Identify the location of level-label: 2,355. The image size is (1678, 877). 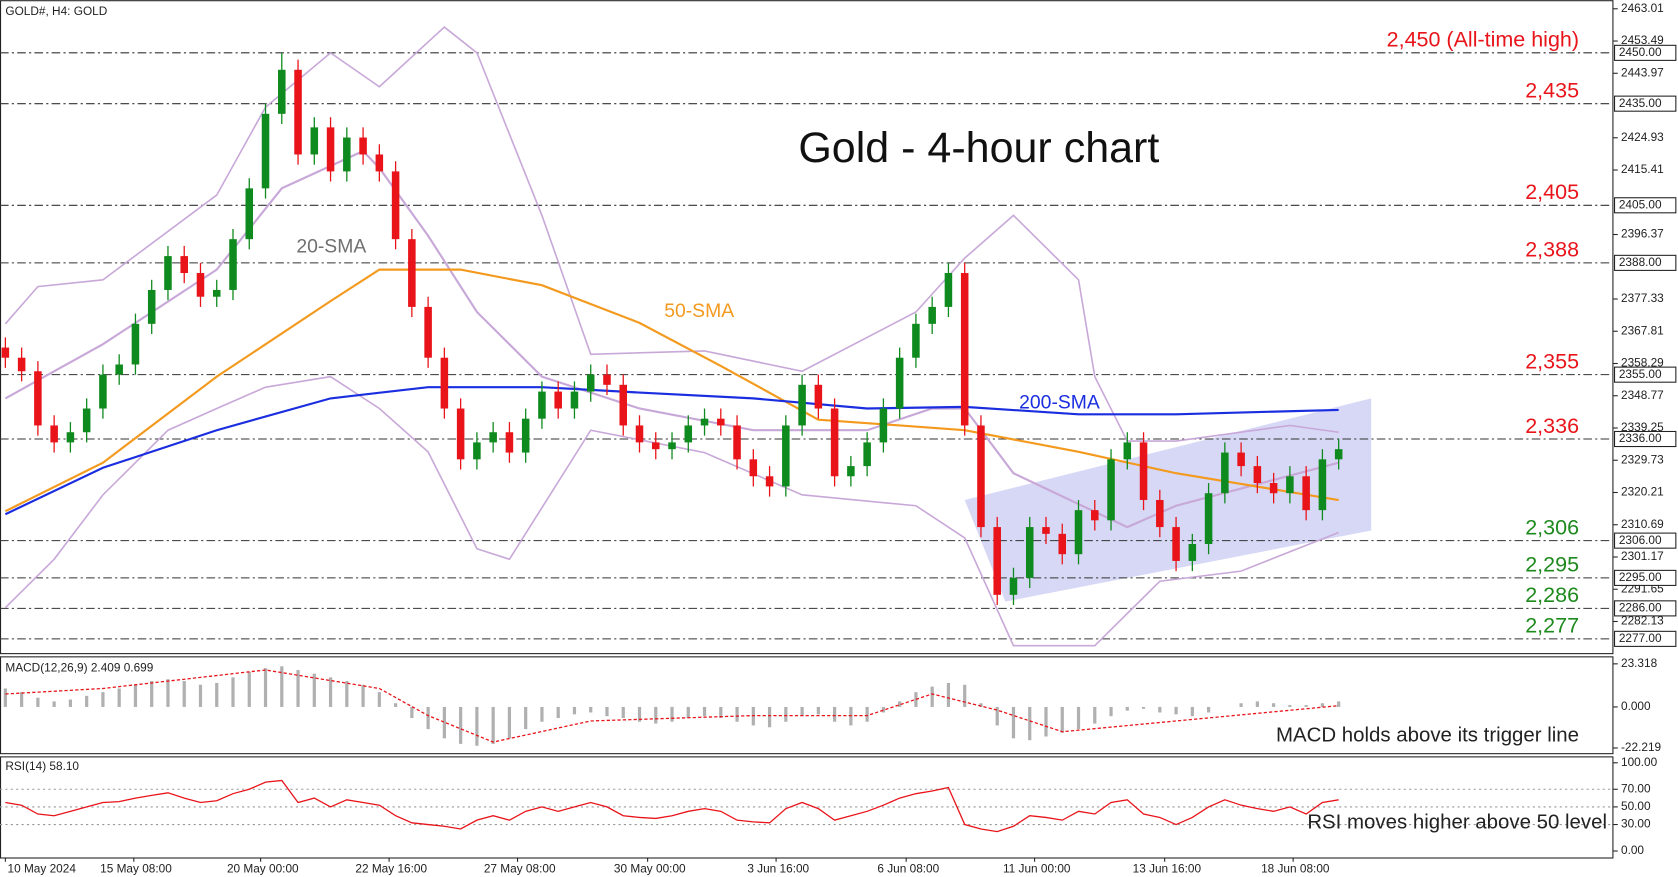
(1552, 362).